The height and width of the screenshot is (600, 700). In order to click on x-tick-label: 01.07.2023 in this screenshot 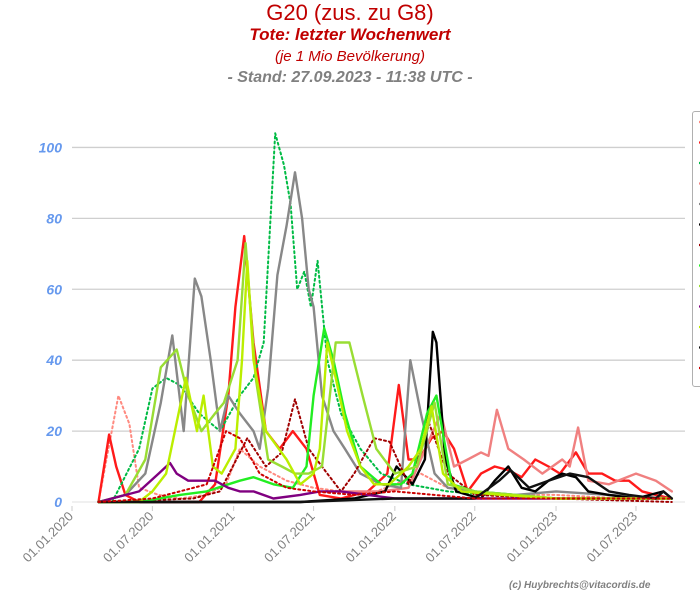, I will do `click(611, 537)`.